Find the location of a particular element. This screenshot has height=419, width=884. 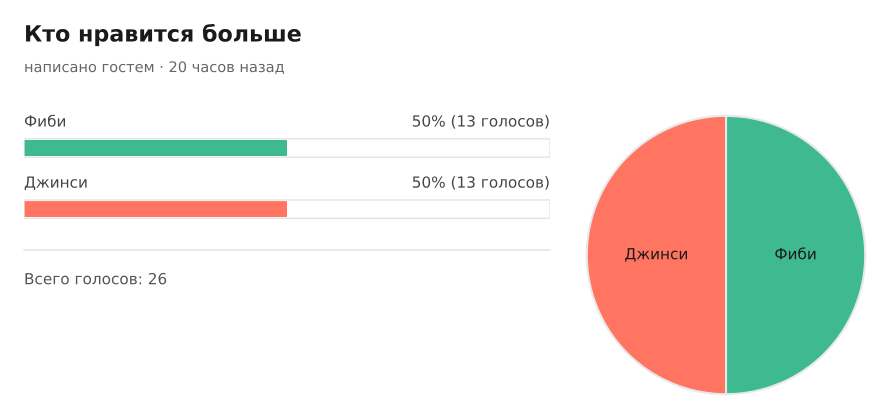

category-label: Фиби is located at coordinates (45, 120).